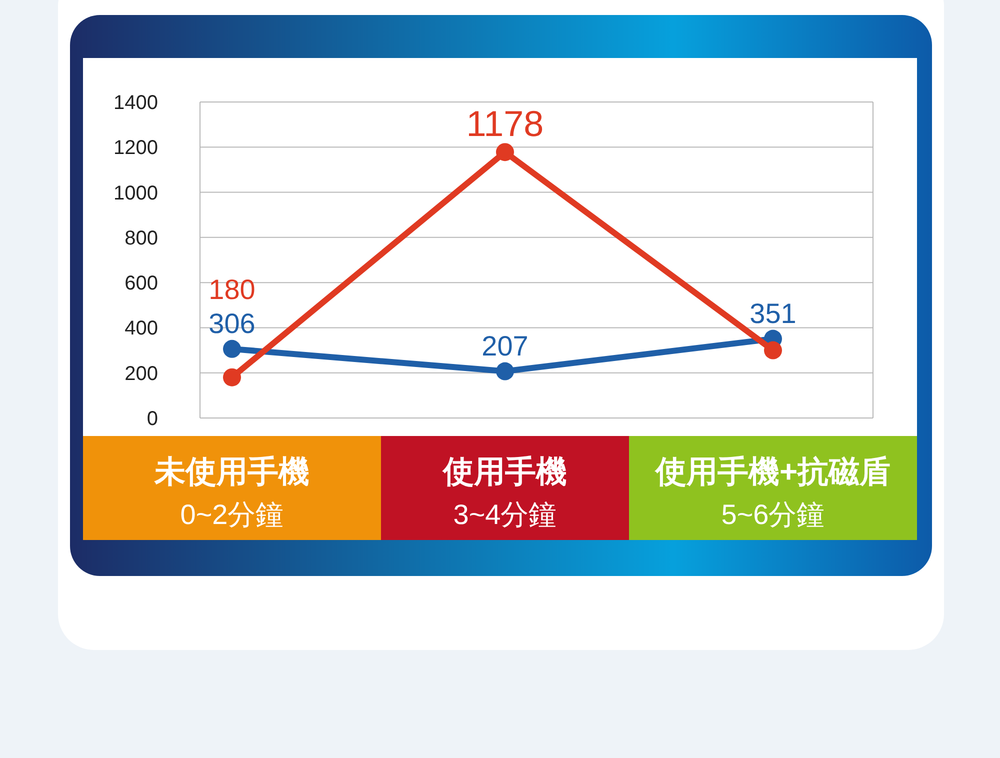 Image resolution: width=1000 pixels, height=758 pixels. Describe the element at coordinates (232, 492) in the screenshot. I see `x-tick-label: 未使用手機 0~2分鐘` at that location.